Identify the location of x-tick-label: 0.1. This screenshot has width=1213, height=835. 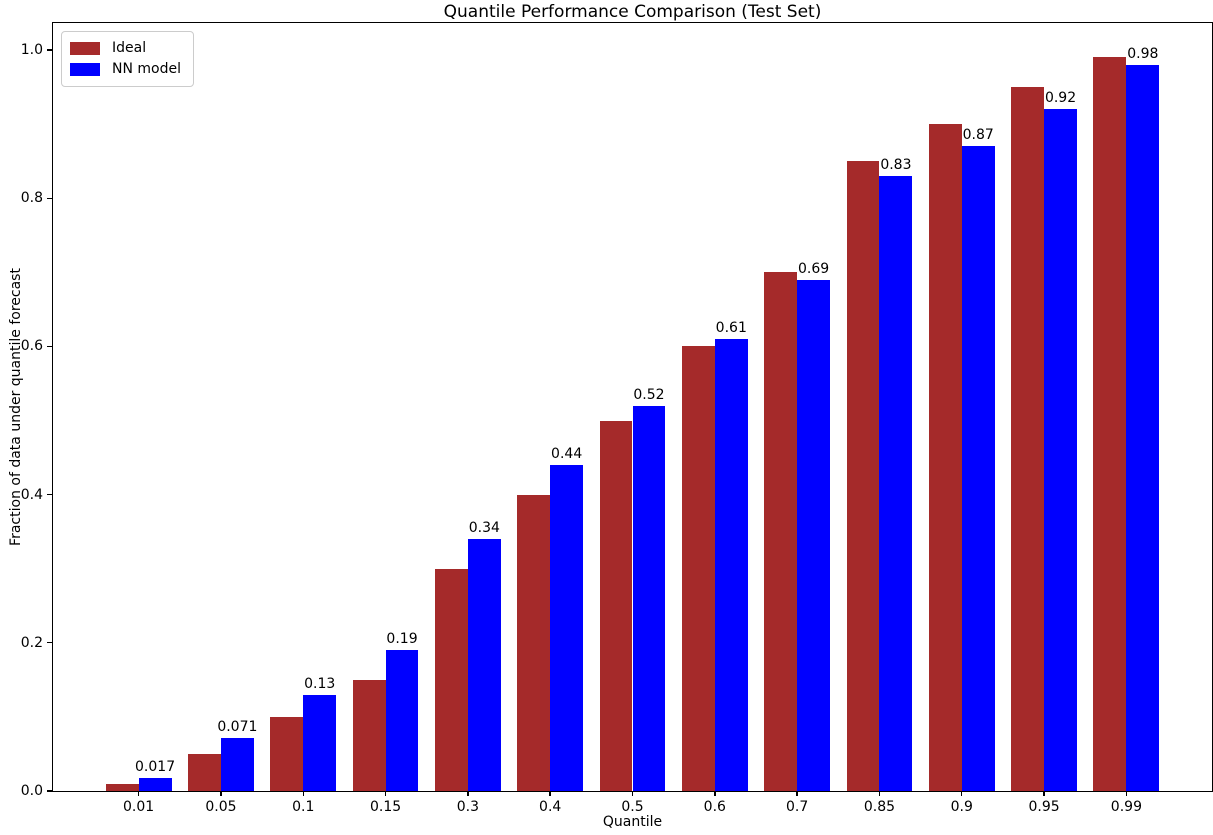
(303, 807).